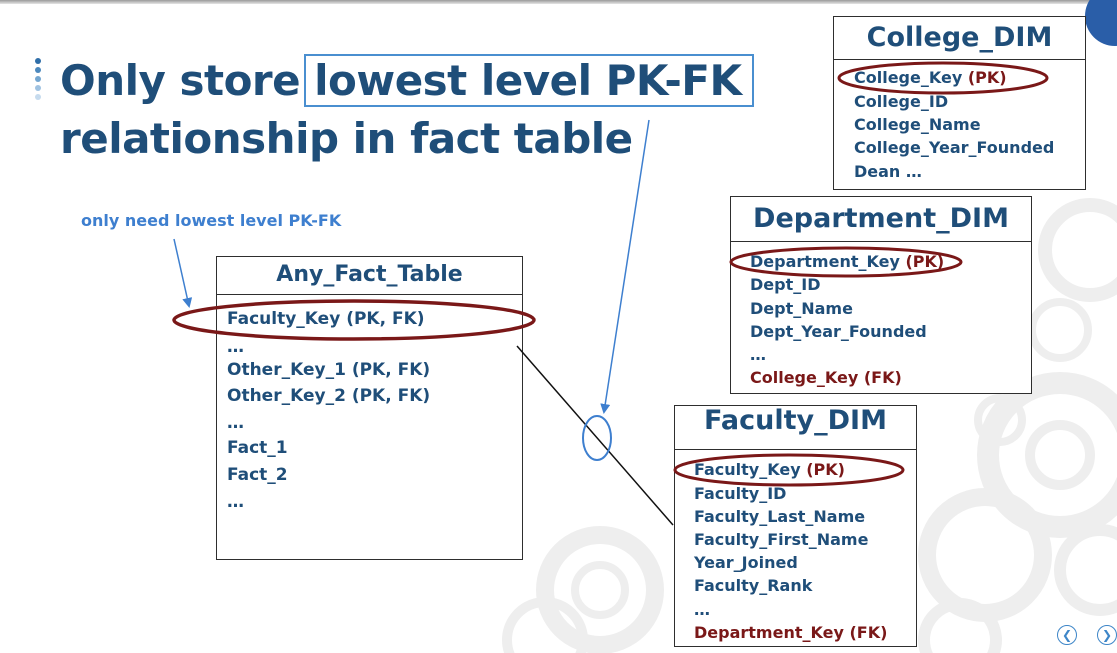 This screenshot has height=653, width=1117. I want to click on bullet-dots-icon, so click(39, 80).